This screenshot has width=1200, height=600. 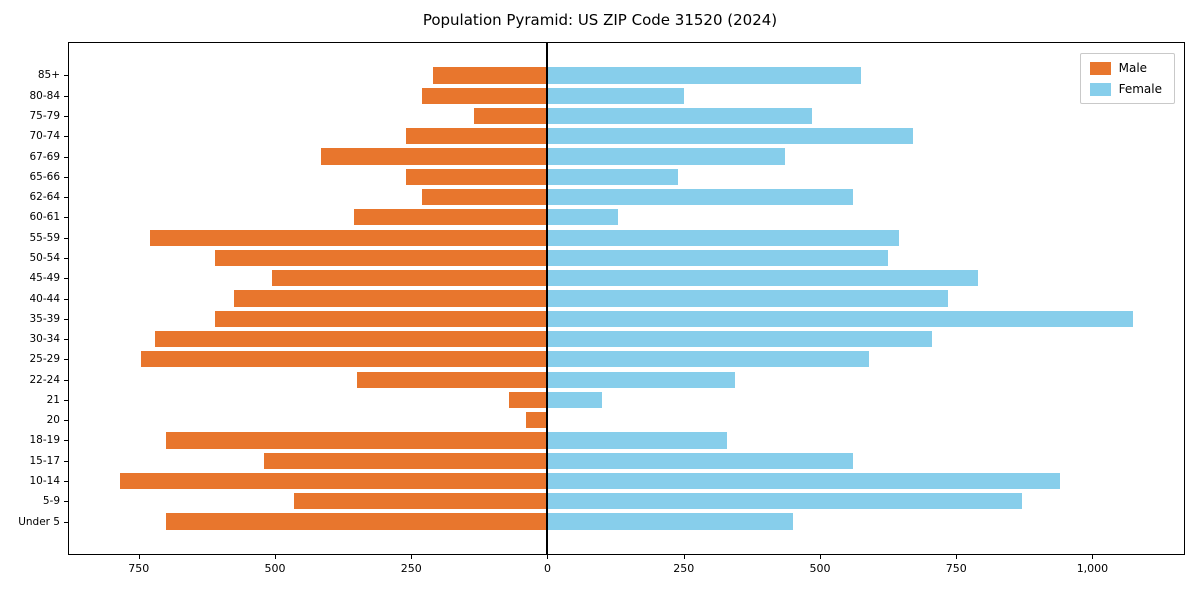 I want to click on y-tick-label: 18-19, so click(x=44, y=440).